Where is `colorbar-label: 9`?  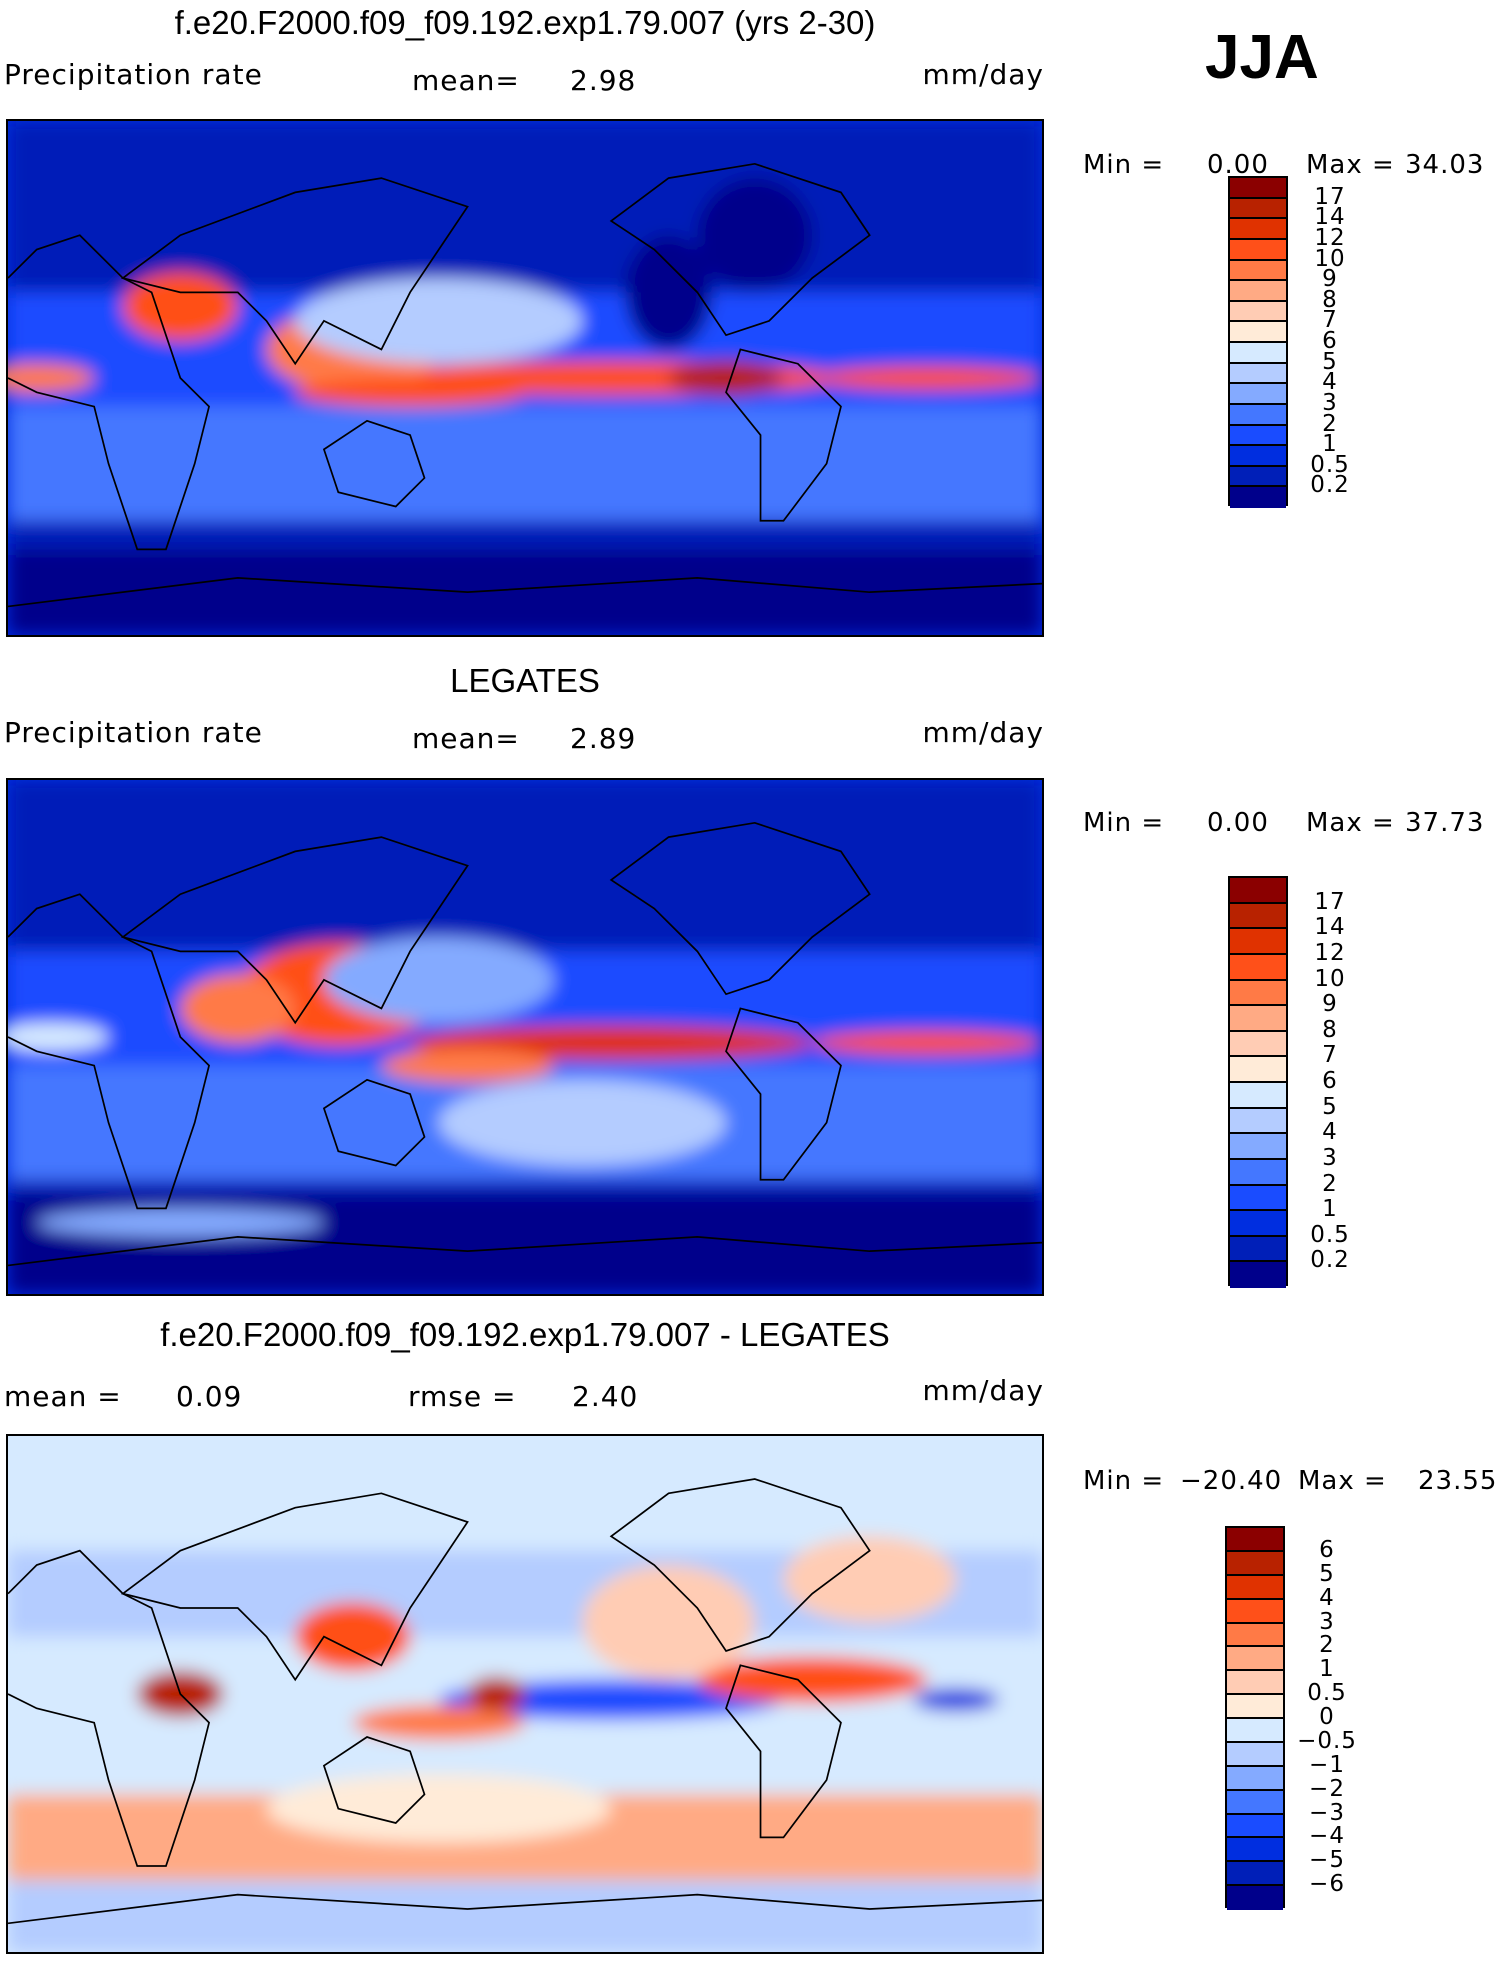
colorbar-label: 9 is located at coordinates (1330, 279).